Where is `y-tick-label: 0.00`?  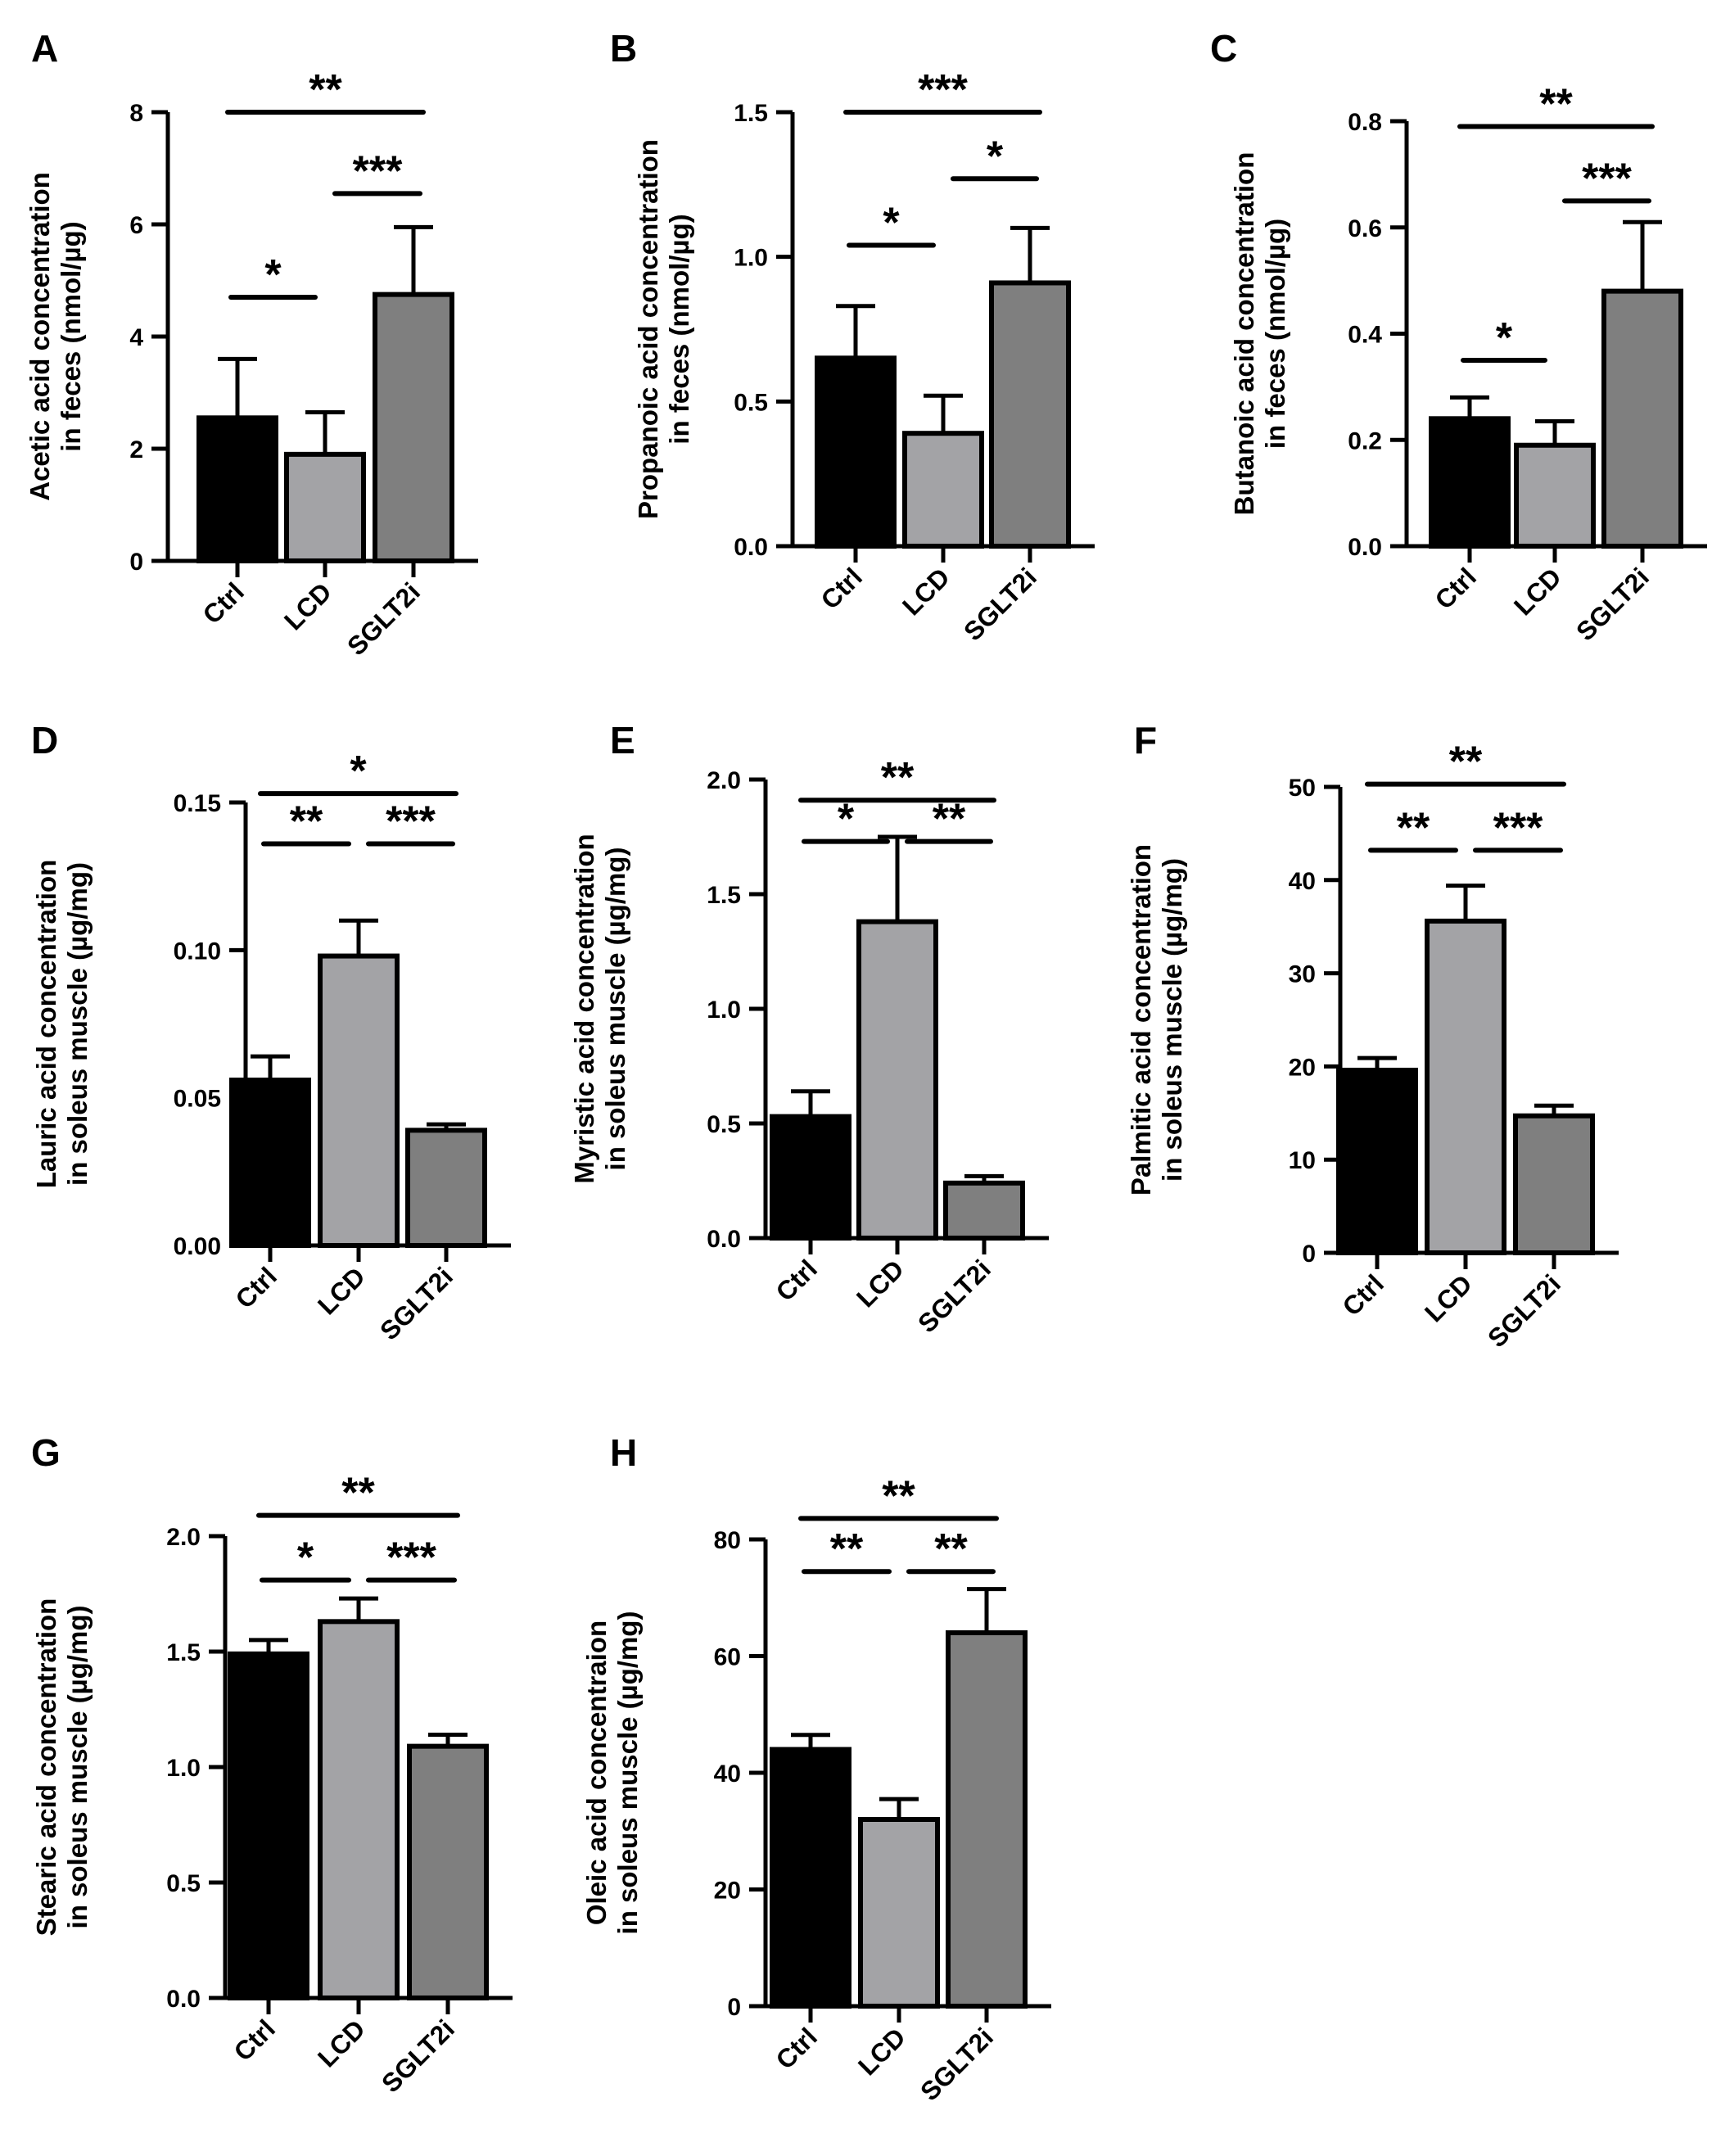
y-tick-label: 0.00 is located at coordinates (197, 1246).